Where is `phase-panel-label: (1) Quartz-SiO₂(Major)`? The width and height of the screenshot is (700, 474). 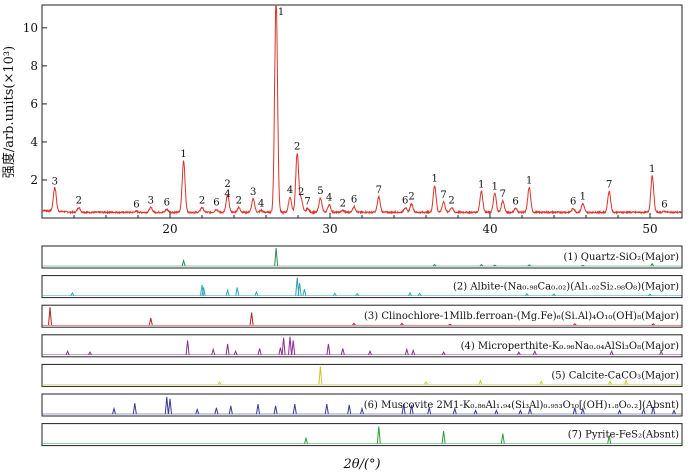
phase-panel-label: (1) Quartz-SiO₂(Major) is located at coordinates (621, 257).